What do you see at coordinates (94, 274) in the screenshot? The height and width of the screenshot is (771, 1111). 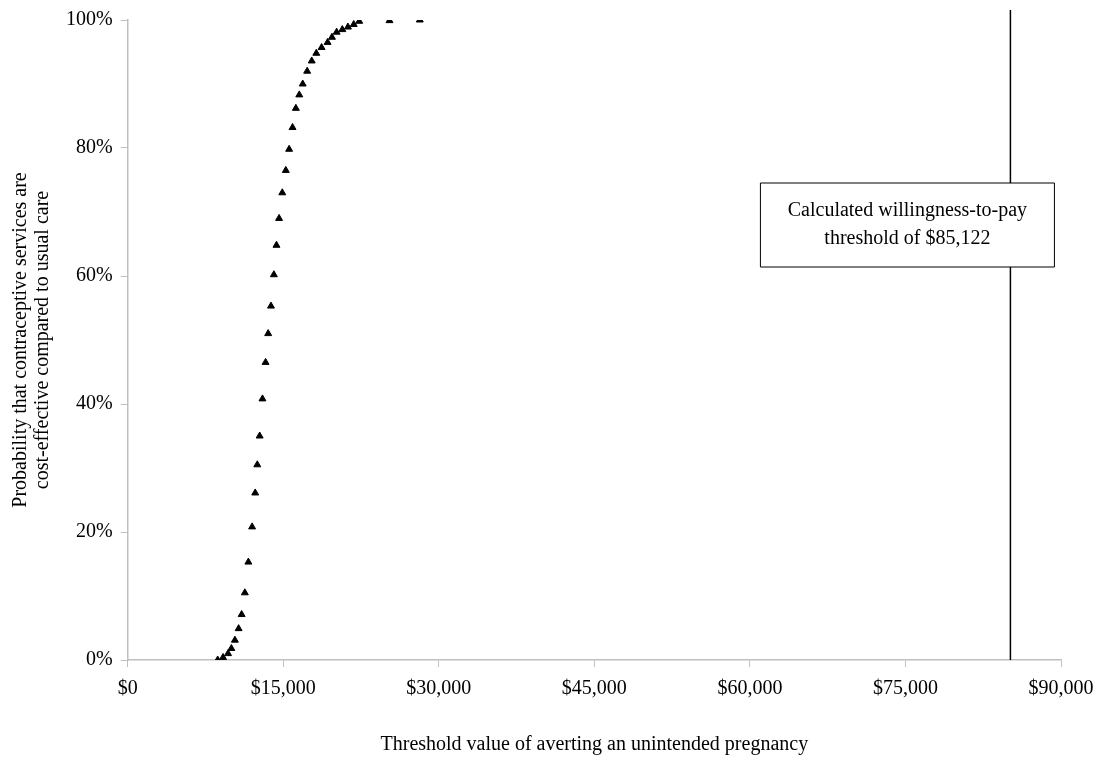 I see `y-tick-label: 60%` at bounding box center [94, 274].